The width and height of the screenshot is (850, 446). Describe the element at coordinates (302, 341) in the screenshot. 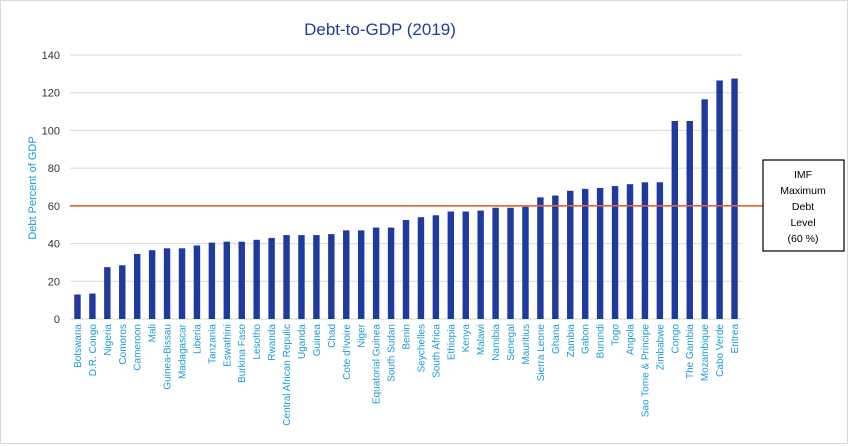

I see `x-tick-label: Uganda` at that location.